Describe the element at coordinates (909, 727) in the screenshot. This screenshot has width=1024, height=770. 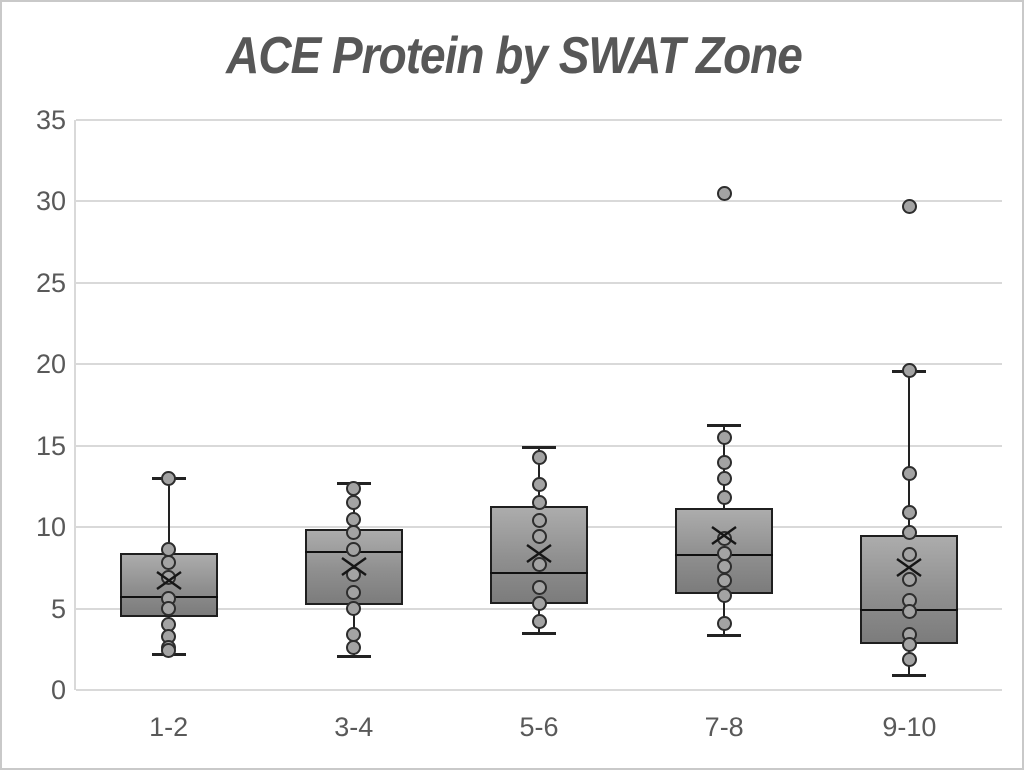
I see `x-axis-label: 9-10` at that location.